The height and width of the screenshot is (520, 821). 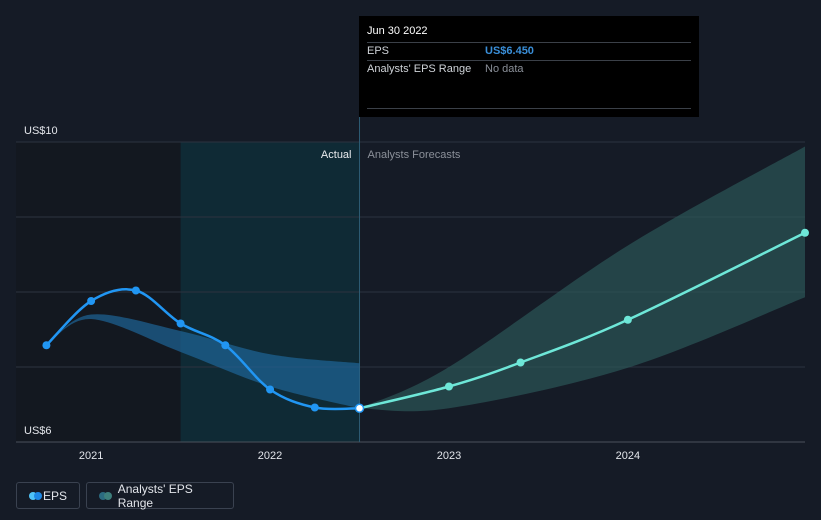 I want to click on tooltip-range-row: Analysts' EPS Range No data, so click(x=529, y=69).